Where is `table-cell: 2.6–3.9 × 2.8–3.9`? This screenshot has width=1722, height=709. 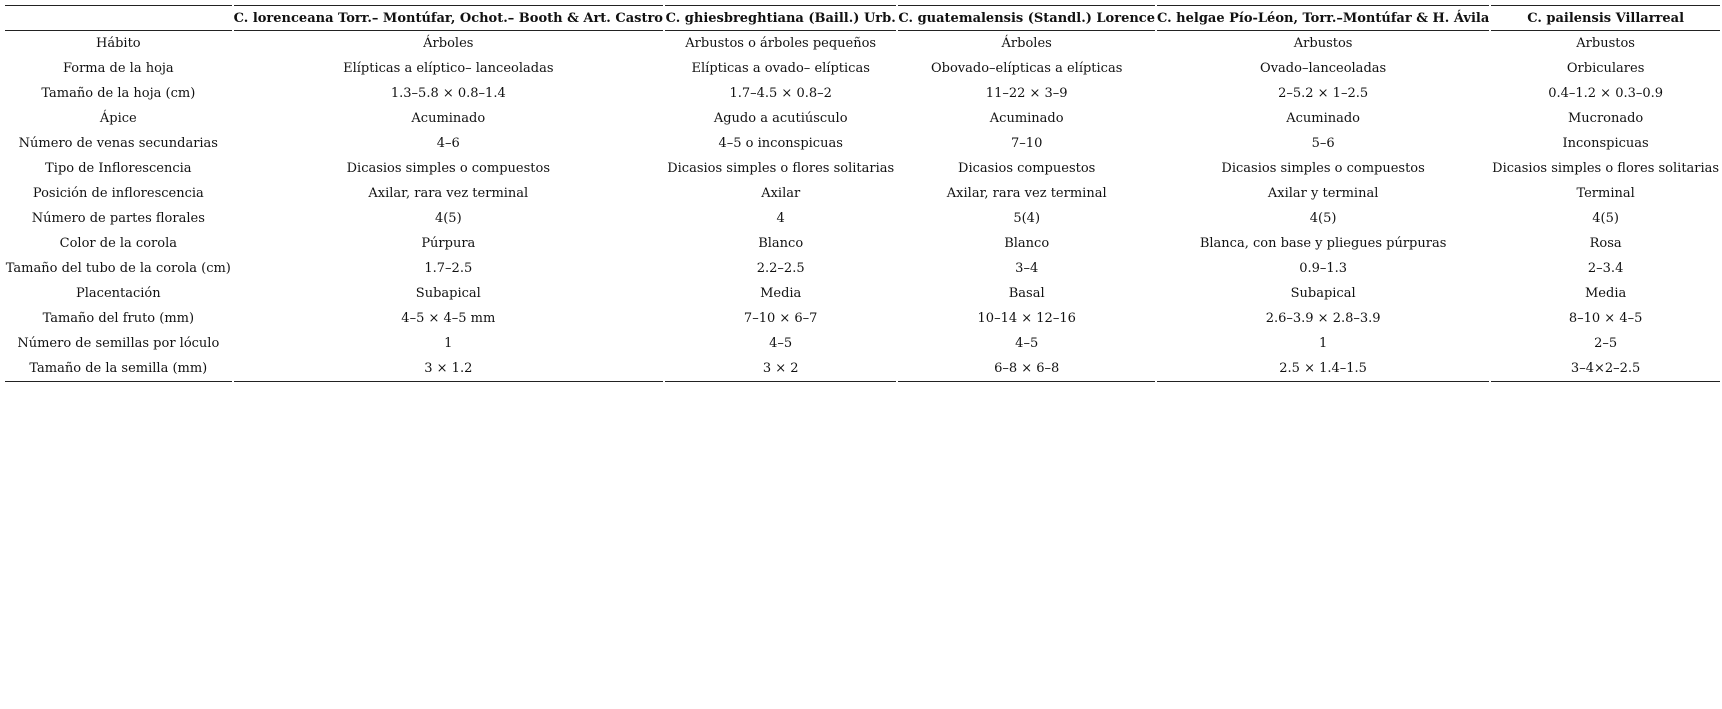 table-cell: 2.6–3.9 × 2.8–3.9 is located at coordinates (1323, 318).